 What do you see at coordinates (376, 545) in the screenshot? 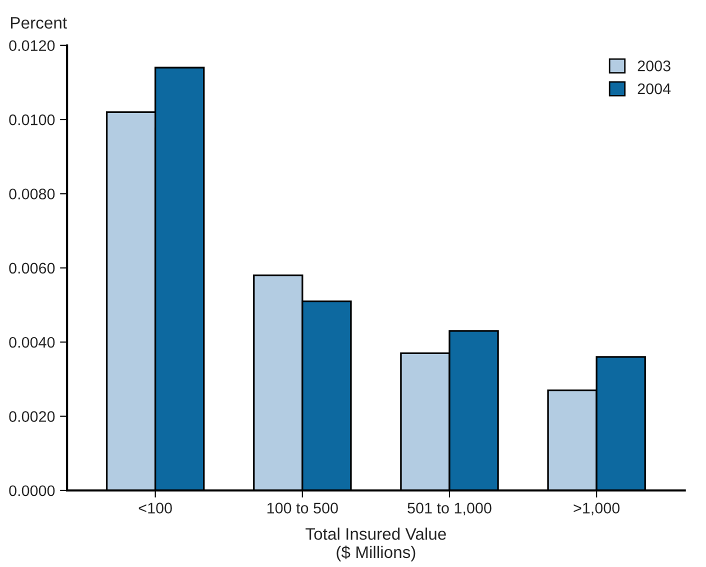
I see `x-axis-title: Total Insured Value ($ Millions)` at bounding box center [376, 545].